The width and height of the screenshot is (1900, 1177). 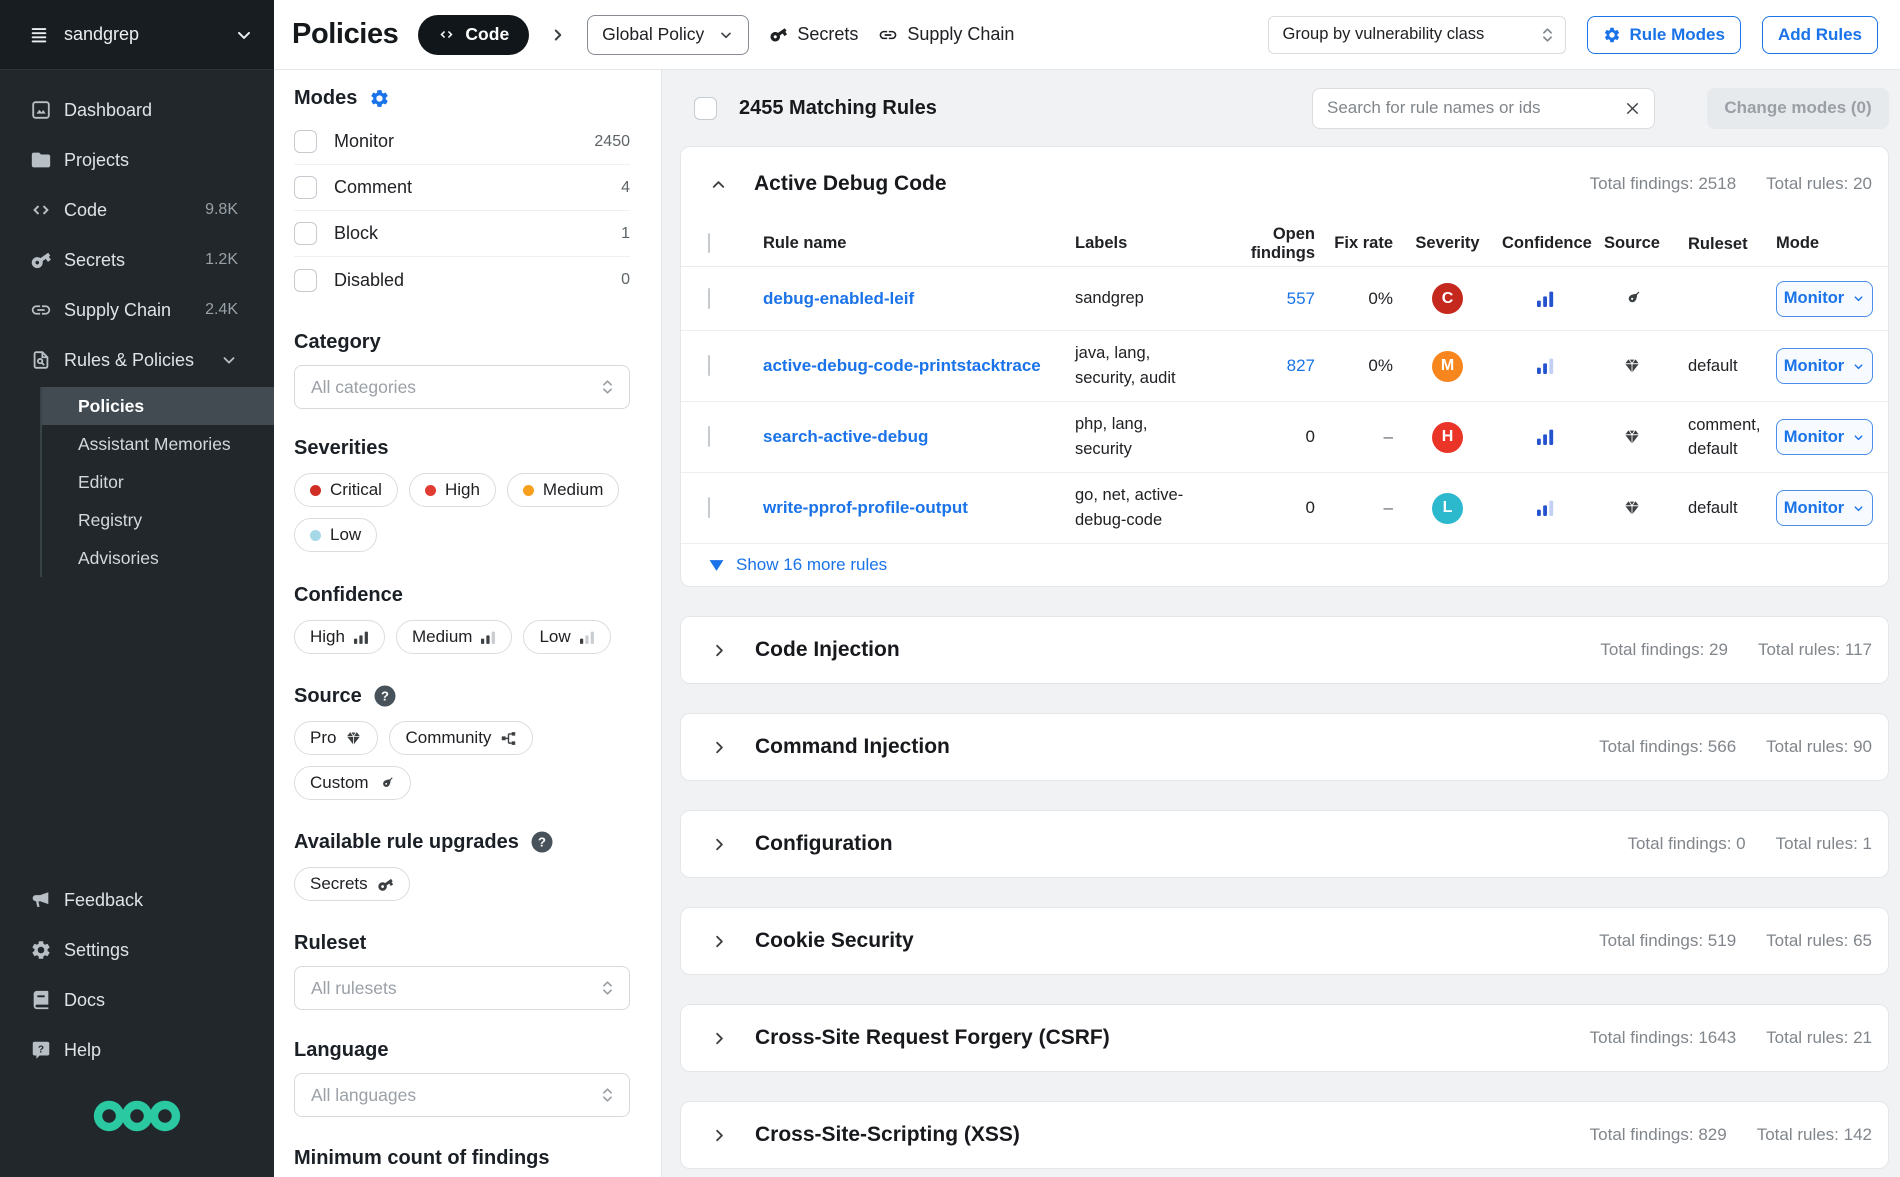 What do you see at coordinates (305, 187) in the screenshot?
I see `comment-checkbox` at bounding box center [305, 187].